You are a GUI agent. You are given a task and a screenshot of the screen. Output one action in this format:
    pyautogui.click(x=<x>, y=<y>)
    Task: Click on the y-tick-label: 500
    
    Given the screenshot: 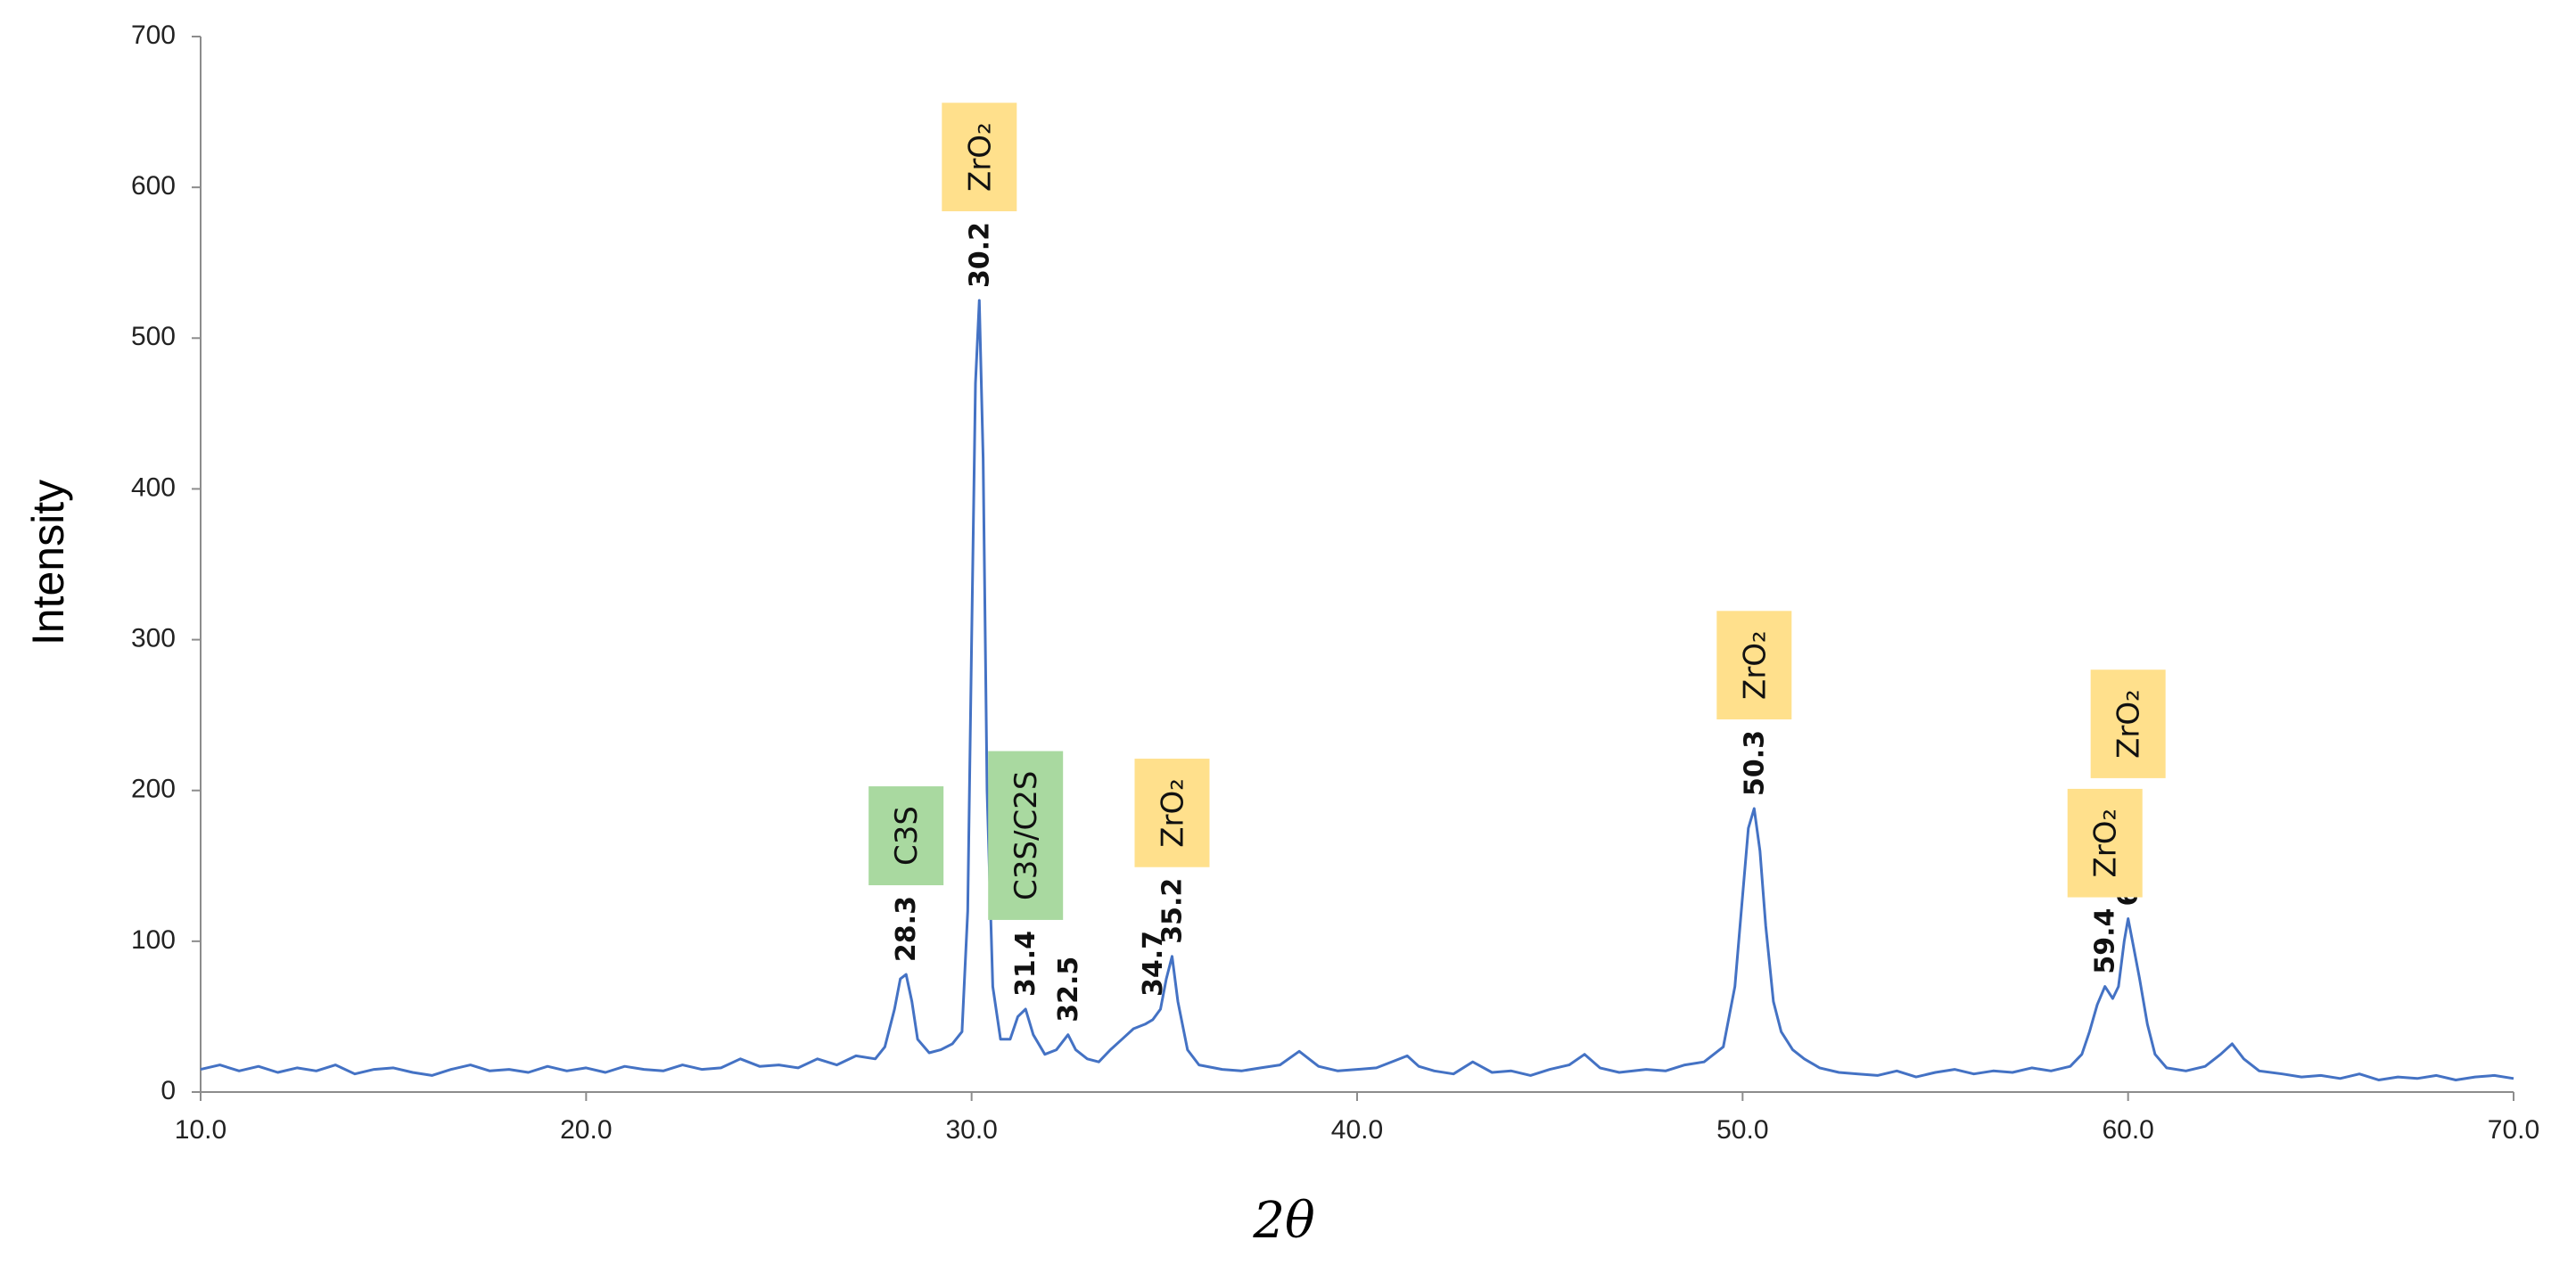 What is the action you would take?
    pyautogui.click(x=153, y=336)
    